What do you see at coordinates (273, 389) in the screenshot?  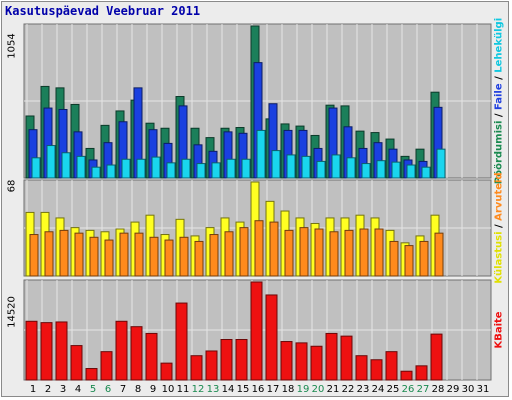 I see `x-tick-label-day-17: 17` at bounding box center [273, 389].